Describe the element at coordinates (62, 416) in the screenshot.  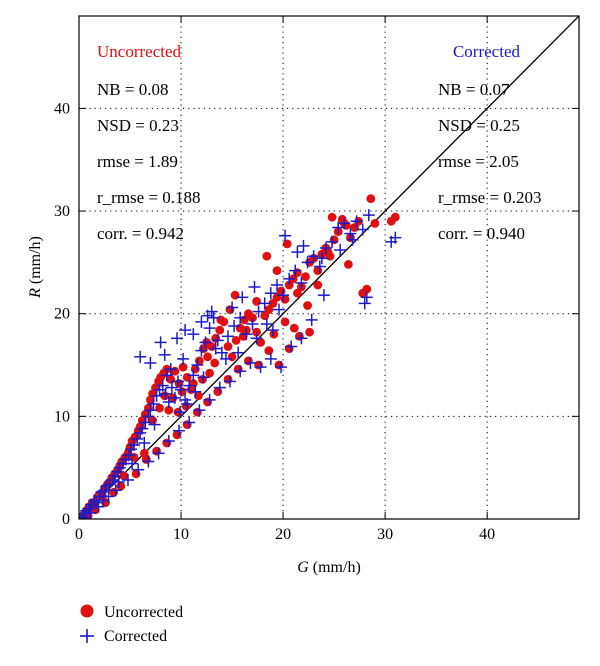
I see `y-tick-label: 10` at that location.